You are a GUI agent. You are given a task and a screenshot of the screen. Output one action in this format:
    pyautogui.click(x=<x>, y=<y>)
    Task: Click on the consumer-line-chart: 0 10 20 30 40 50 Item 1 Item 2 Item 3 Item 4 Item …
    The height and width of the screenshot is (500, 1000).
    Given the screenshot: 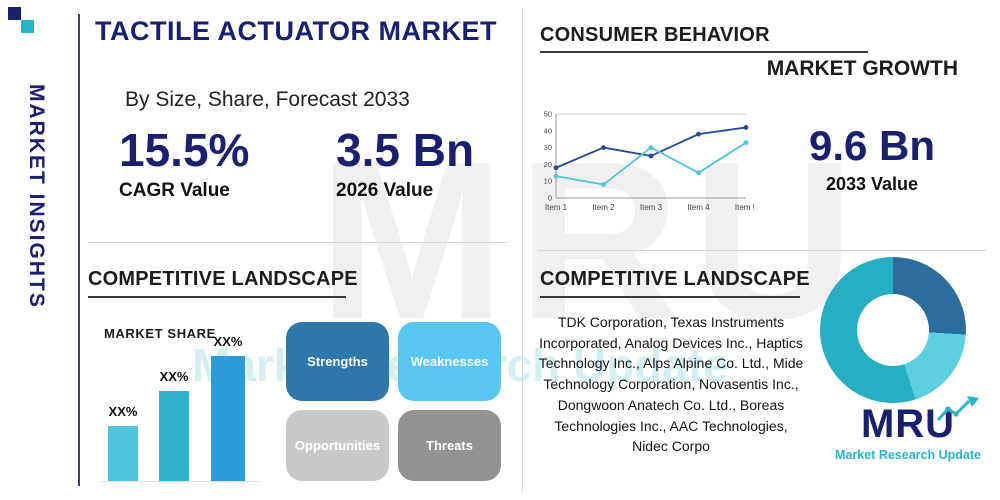 What is the action you would take?
    pyautogui.click(x=649, y=161)
    